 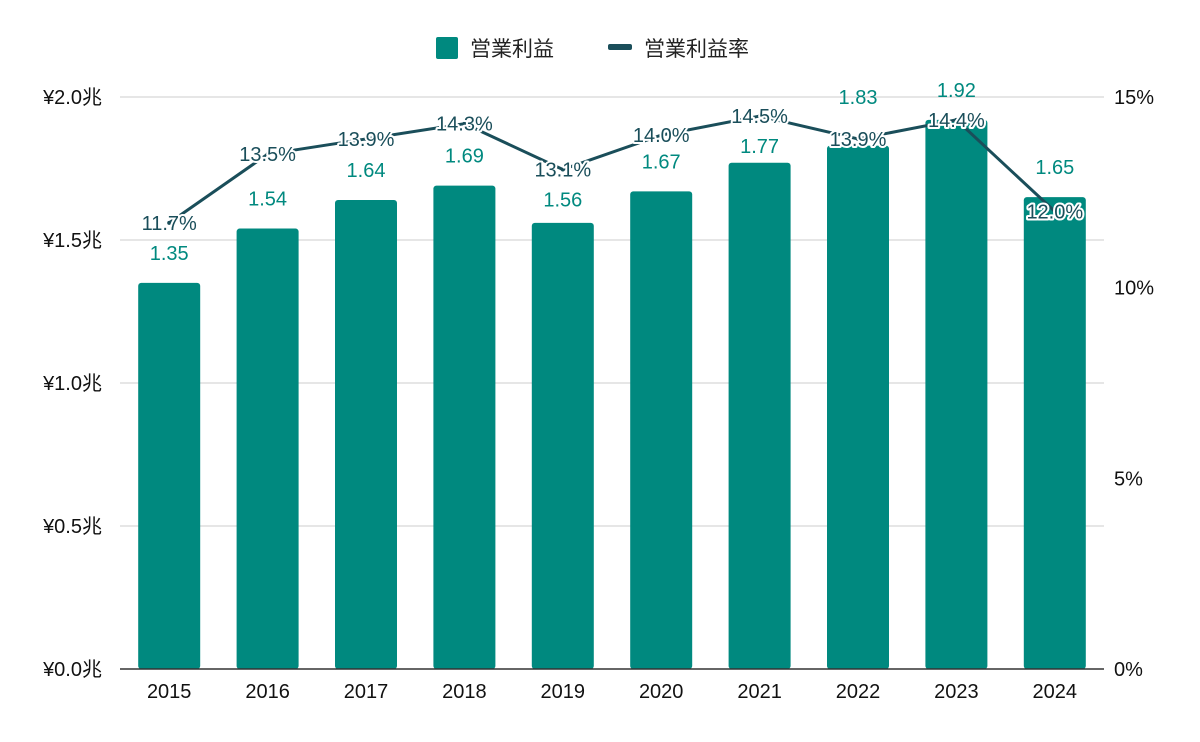 I want to click on x-tick-label: 2017, so click(x=366, y=692).